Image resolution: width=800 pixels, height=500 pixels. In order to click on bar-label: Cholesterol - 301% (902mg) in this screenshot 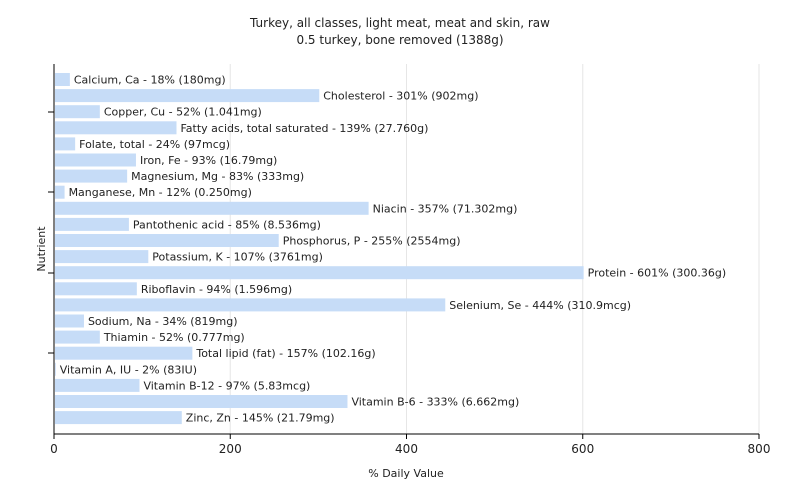, I will do `click(400, 96)`.